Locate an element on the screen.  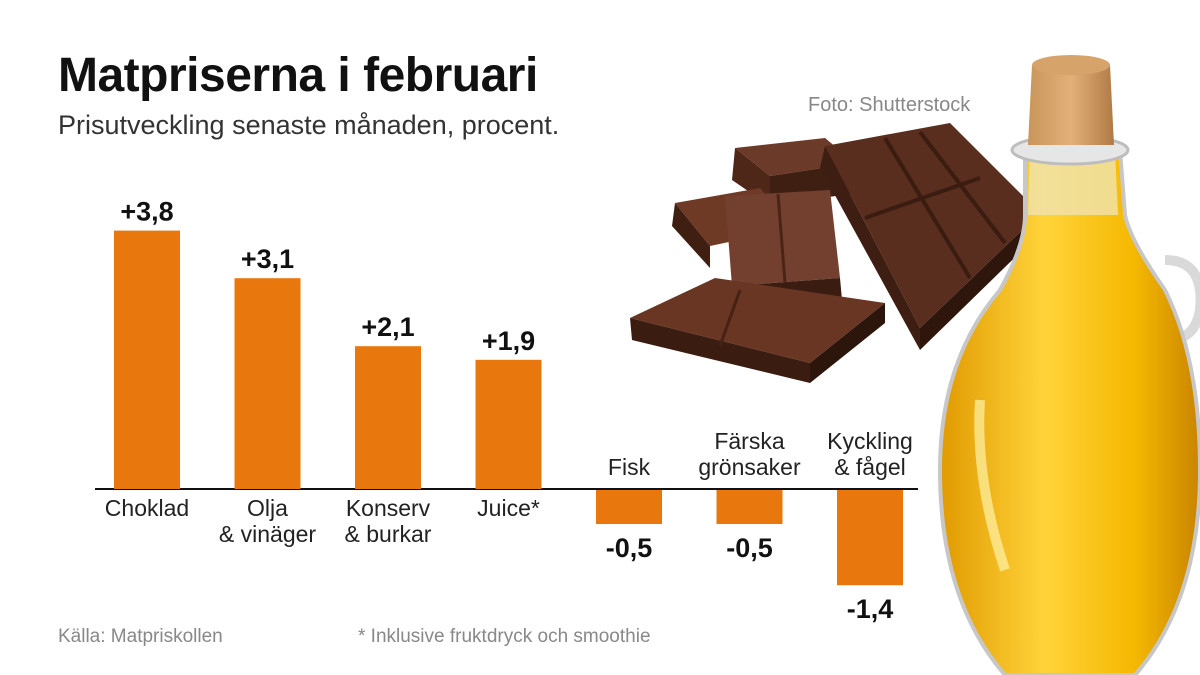
chocolate-bar-large is located at coordinates (930, 236).